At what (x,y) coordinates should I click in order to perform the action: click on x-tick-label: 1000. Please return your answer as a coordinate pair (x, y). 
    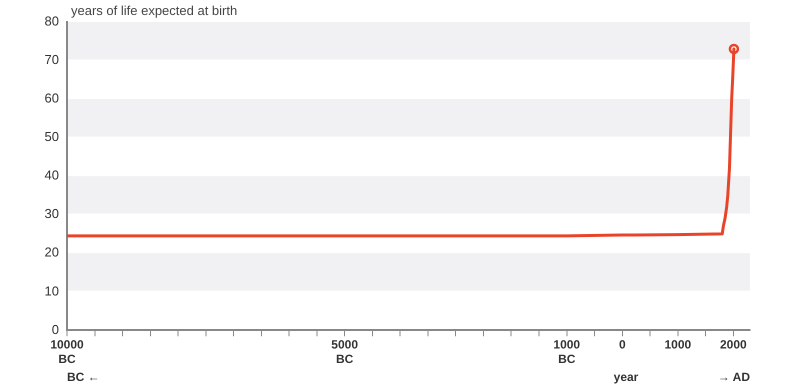
    Looking at the image, I should click on (678, 345).